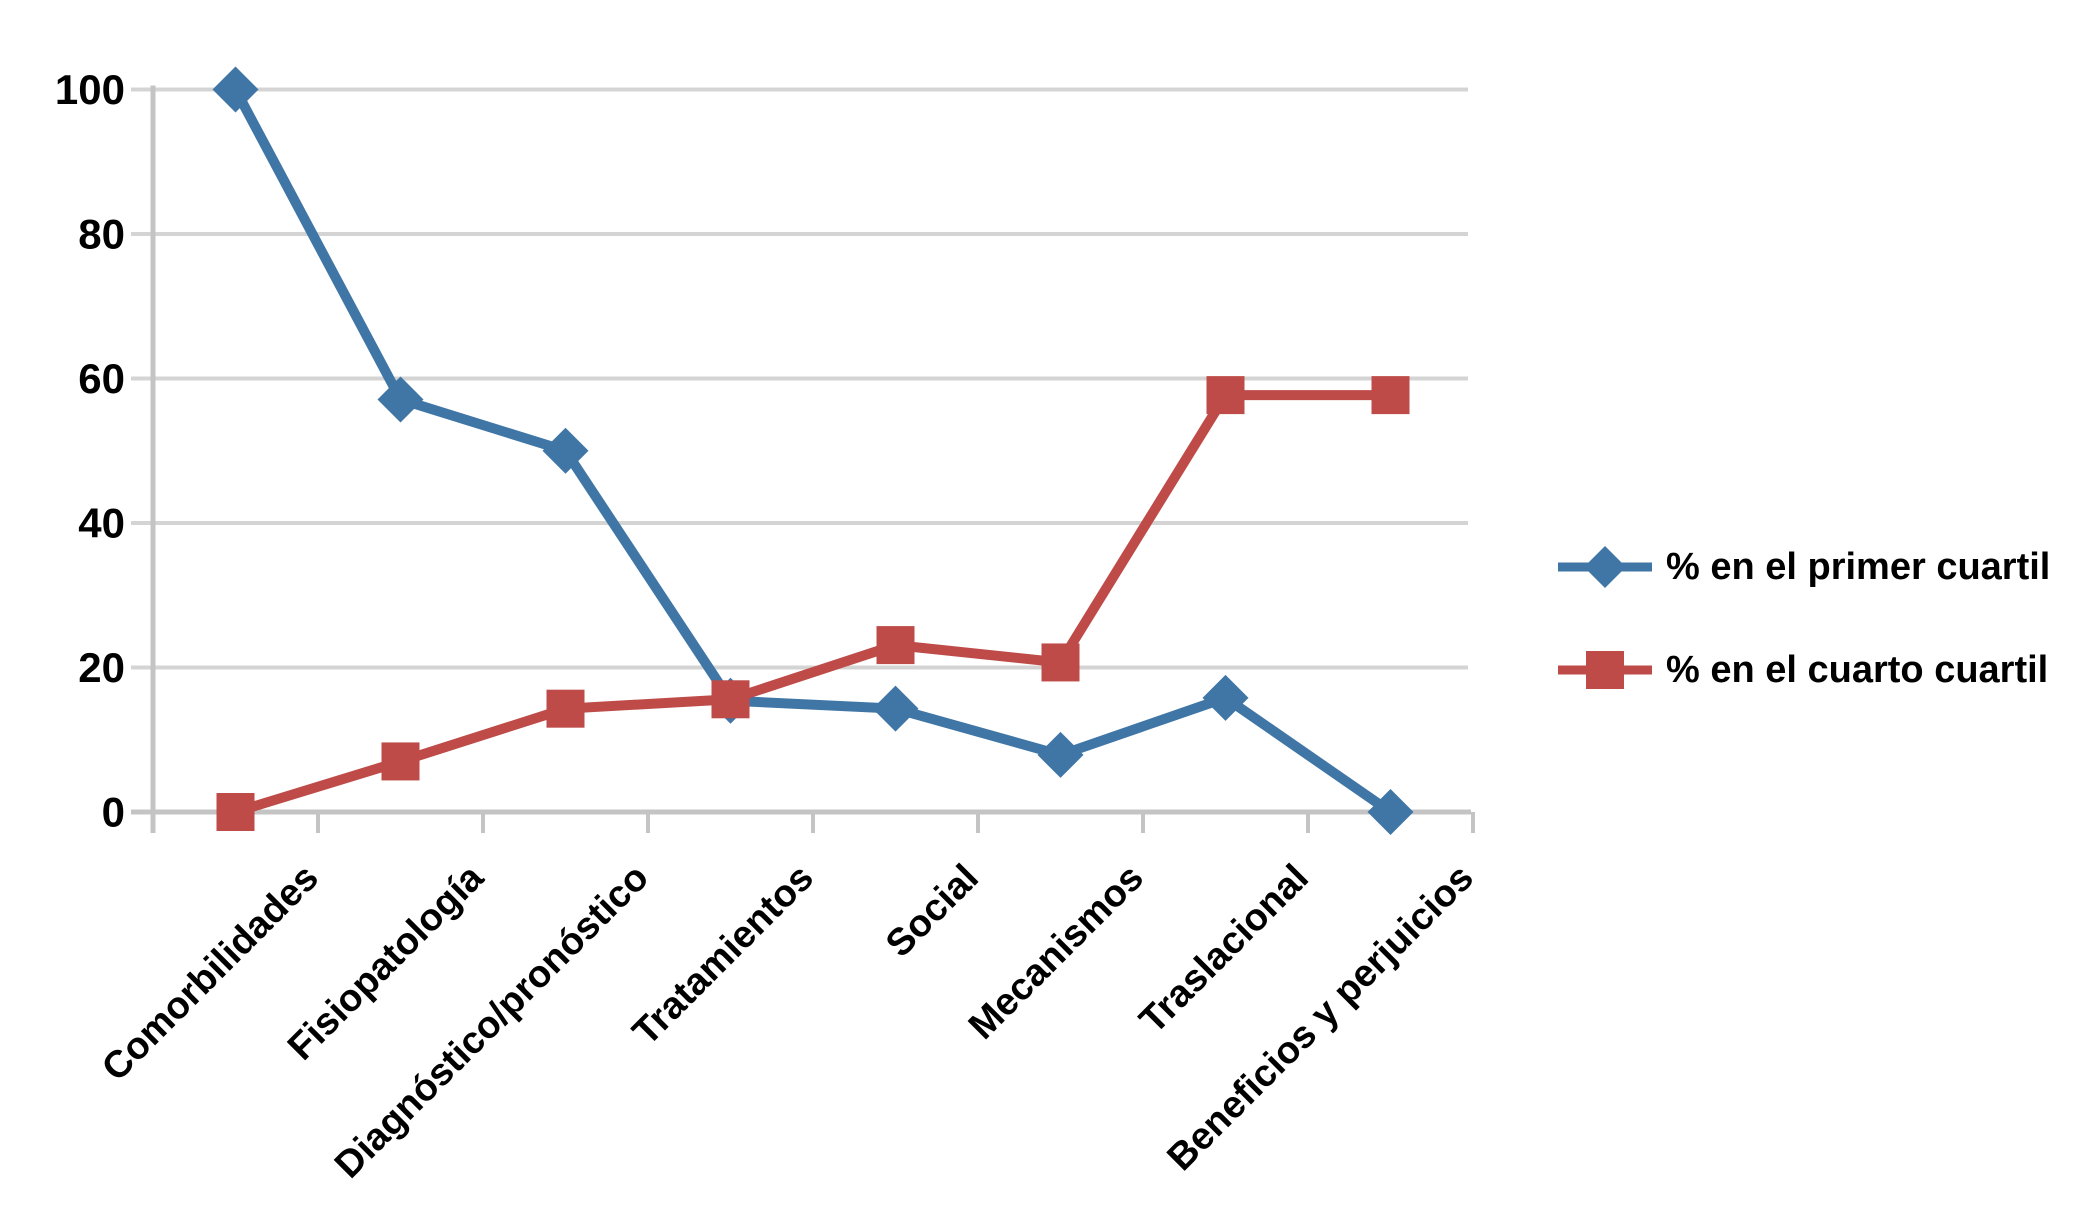 The image size is (2095, 1215). I want to click on y-axis-tick-label: 0, so click(113, 812).